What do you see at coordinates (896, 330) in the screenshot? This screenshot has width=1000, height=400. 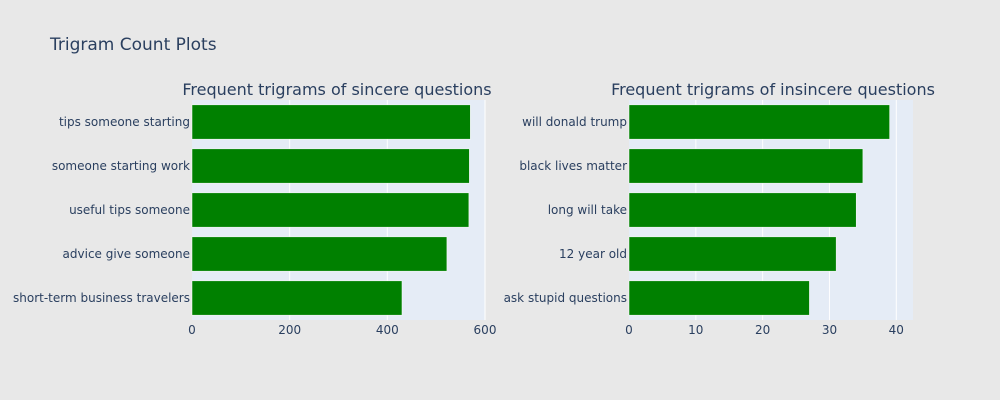 I see `x-tick-label: 40` at bounding box center [896, 330].